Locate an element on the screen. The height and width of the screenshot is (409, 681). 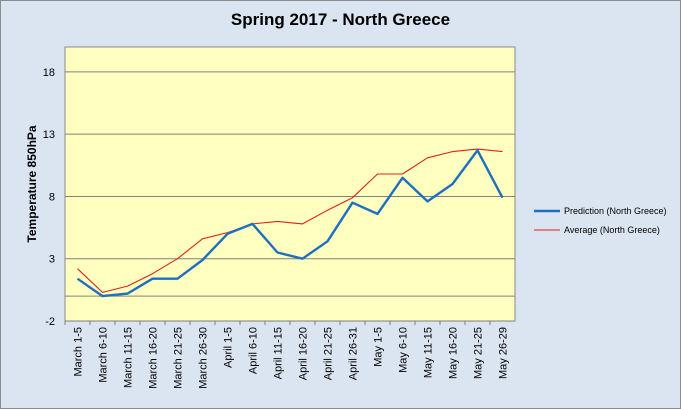
x-tick-label: May 26-29 is located at coordinates (504, 353).